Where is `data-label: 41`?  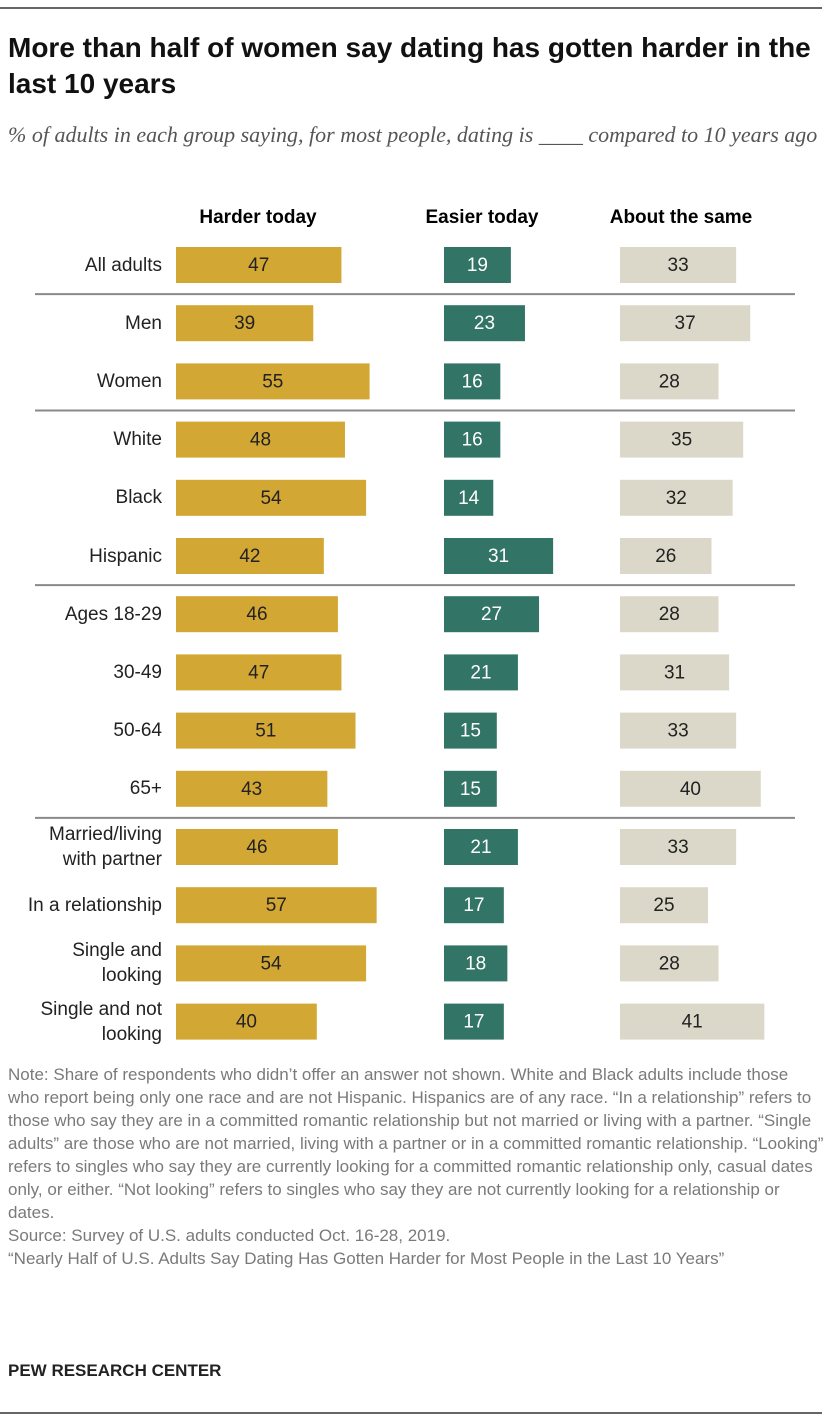 data-label: 41 is located at coordinates (692, 1022).